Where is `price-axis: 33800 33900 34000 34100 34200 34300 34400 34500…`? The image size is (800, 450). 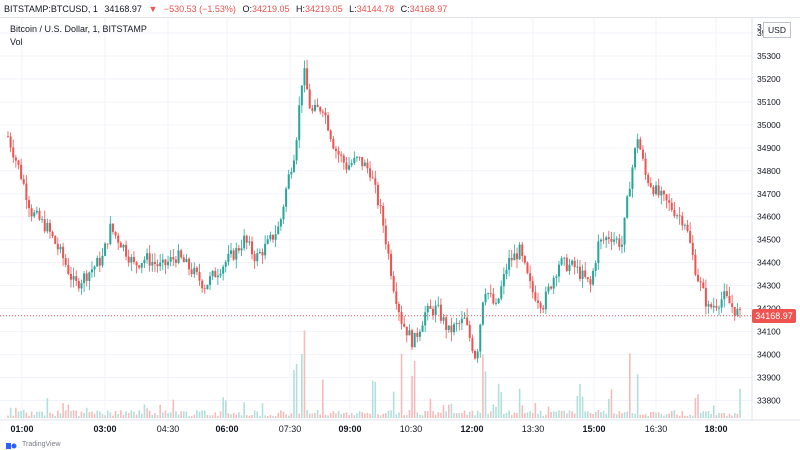 price-axis: 33800 33900 34000 34100 34200 34300 34400 34500… is located at coordinates (769, 217).